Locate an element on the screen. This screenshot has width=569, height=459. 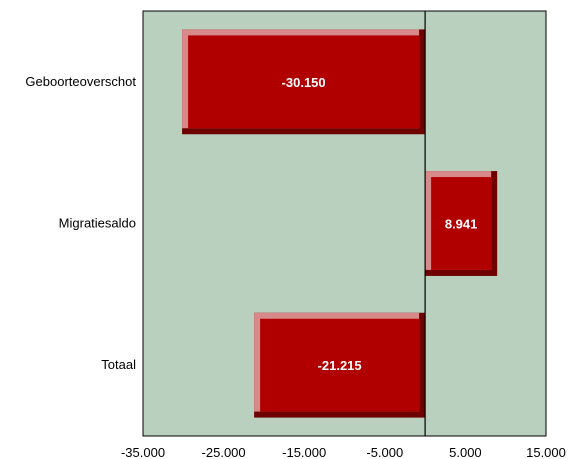
data-label: -21.215 is located at coordinates (340, 365).